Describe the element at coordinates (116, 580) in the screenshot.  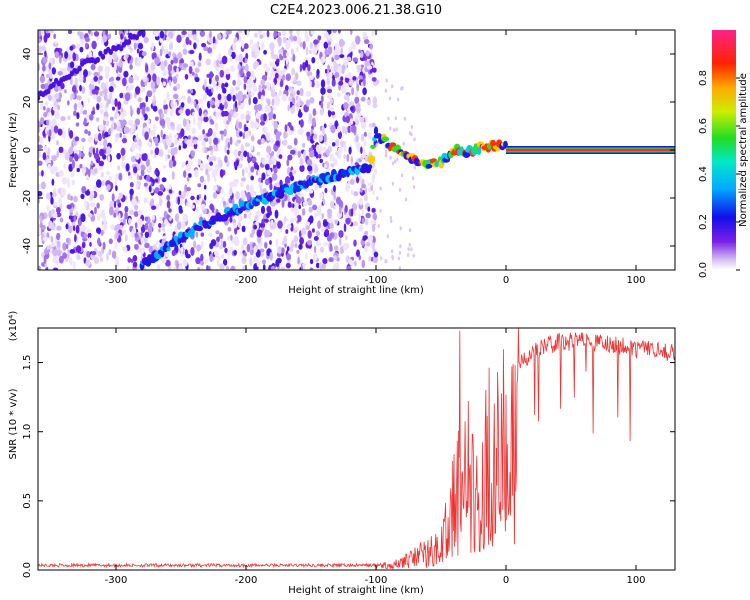
I see `snr-x-tick-label: -300` at that location.